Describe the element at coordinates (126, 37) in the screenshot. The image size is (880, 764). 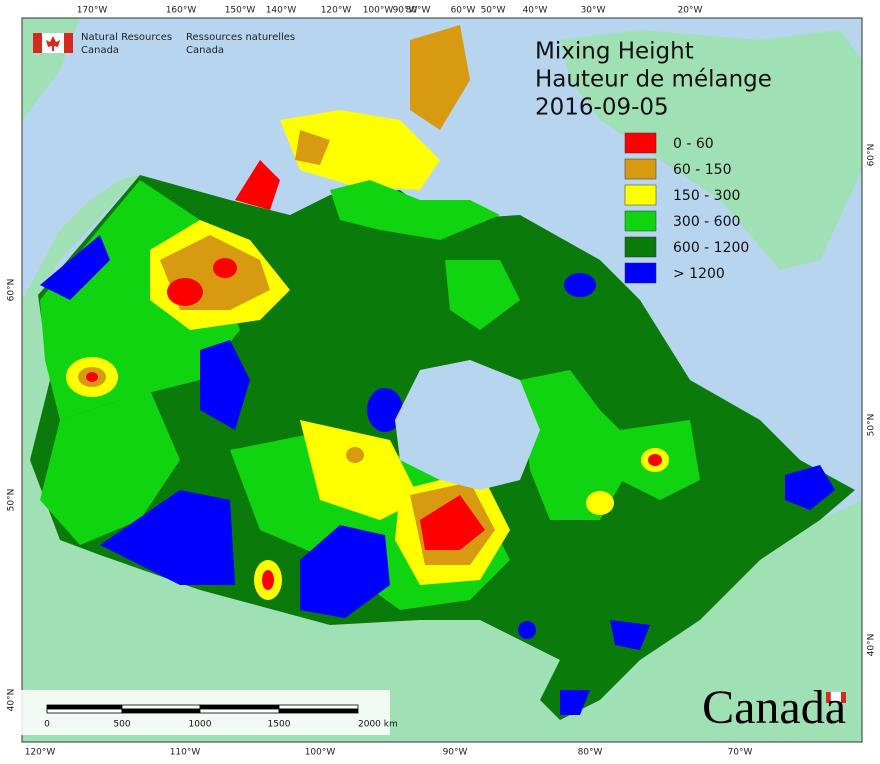
I see `org-en: Natural Resources` at that location.